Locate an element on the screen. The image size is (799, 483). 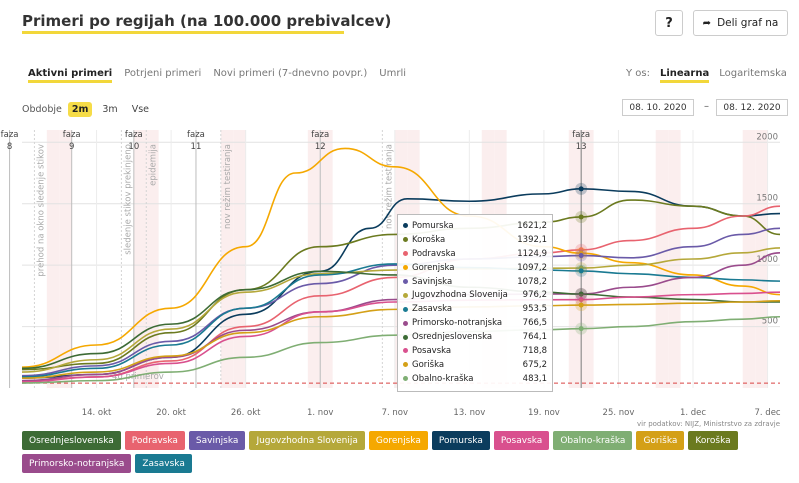
share-button: ➦ Deli graf na is located at coordinates (740, 23).